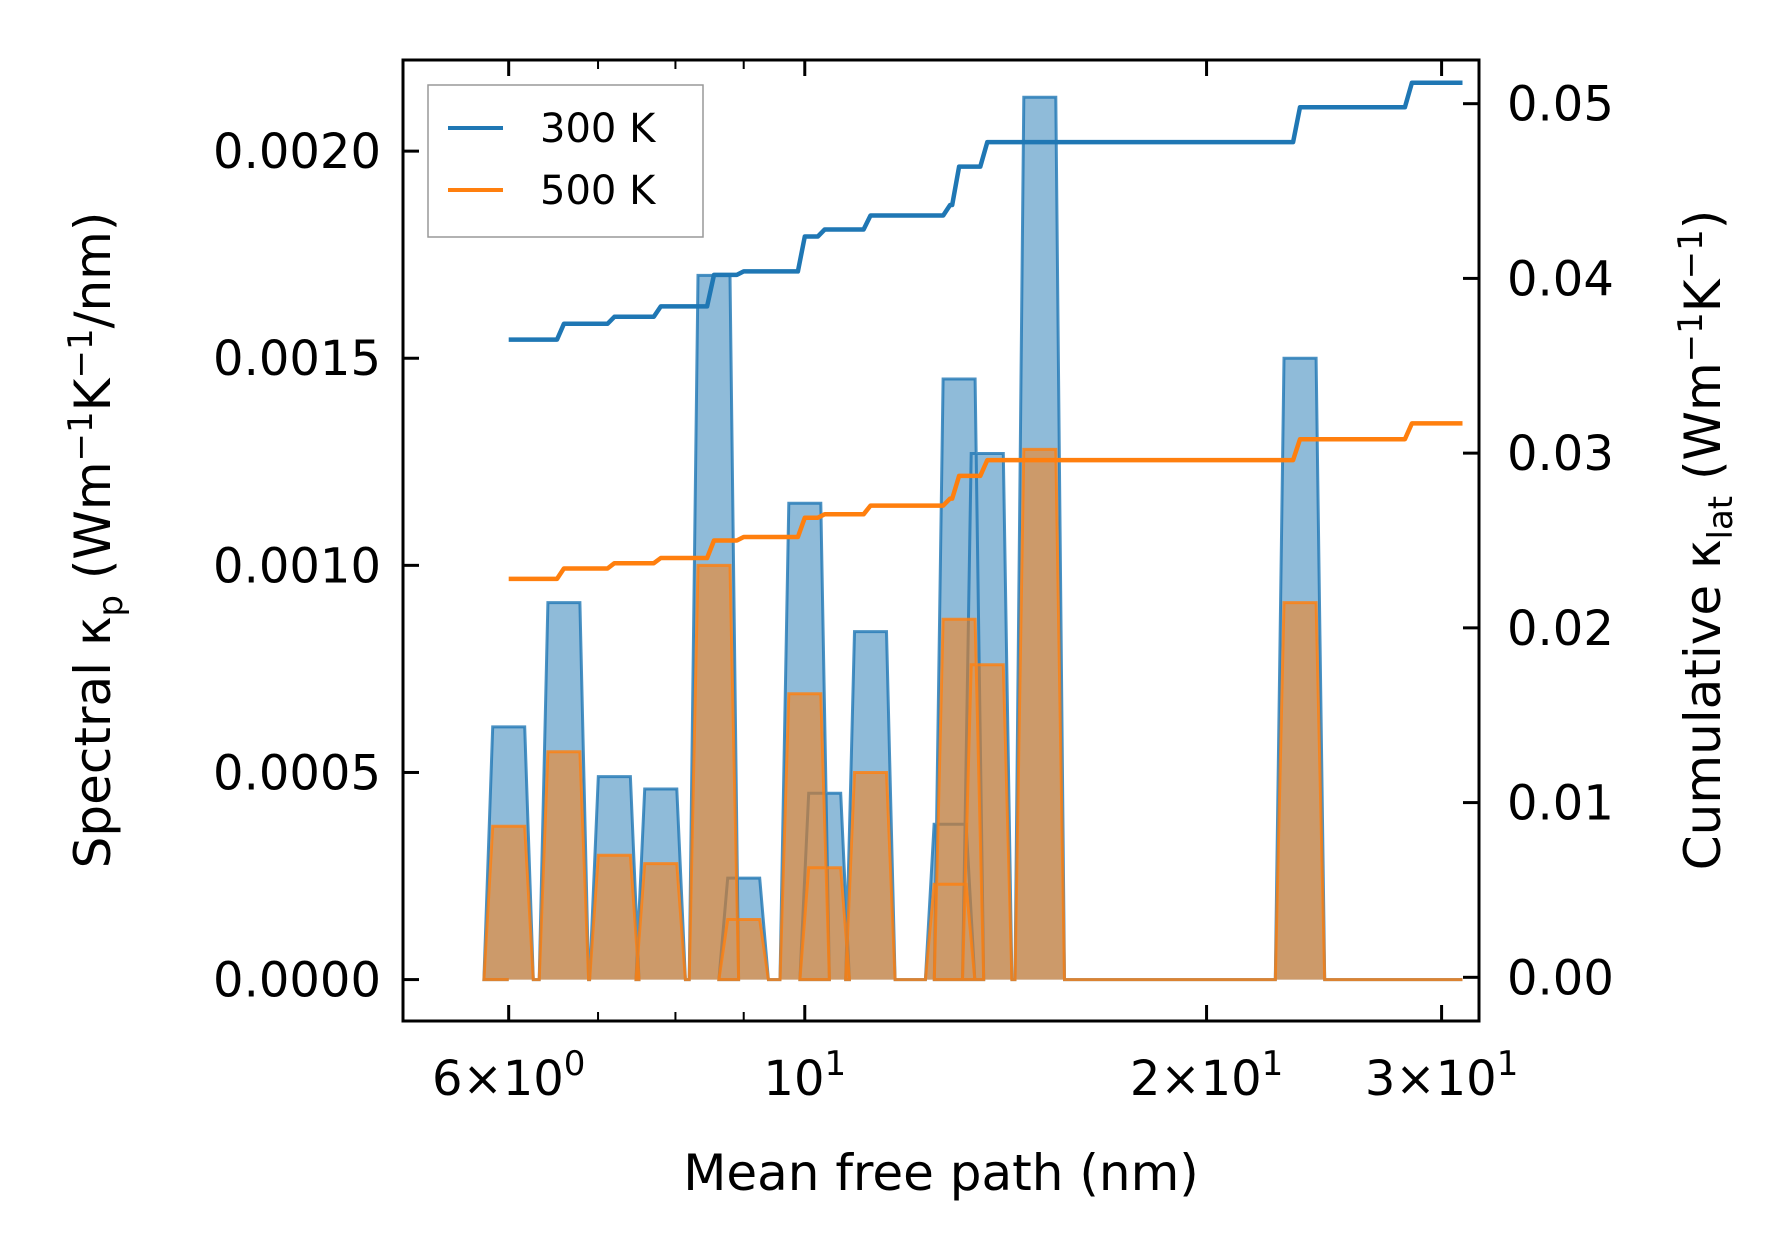 The image size is (1790, 1253). I want to click on cumulative-line-300k, so click(985, 211).